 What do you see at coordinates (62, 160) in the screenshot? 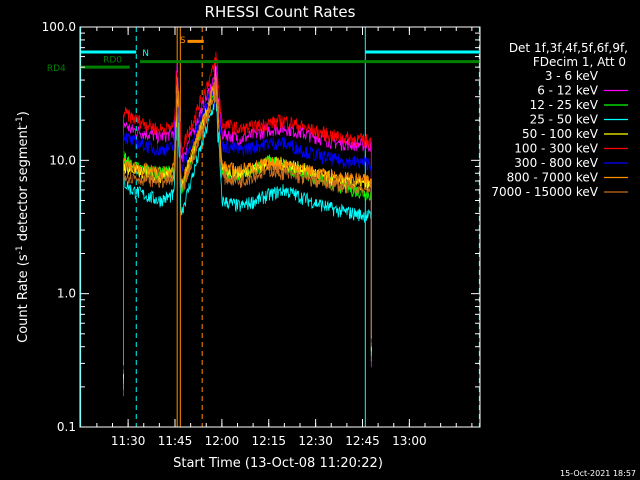
I see `y-tick-label: 10.0` at bounding box center [62, 160].